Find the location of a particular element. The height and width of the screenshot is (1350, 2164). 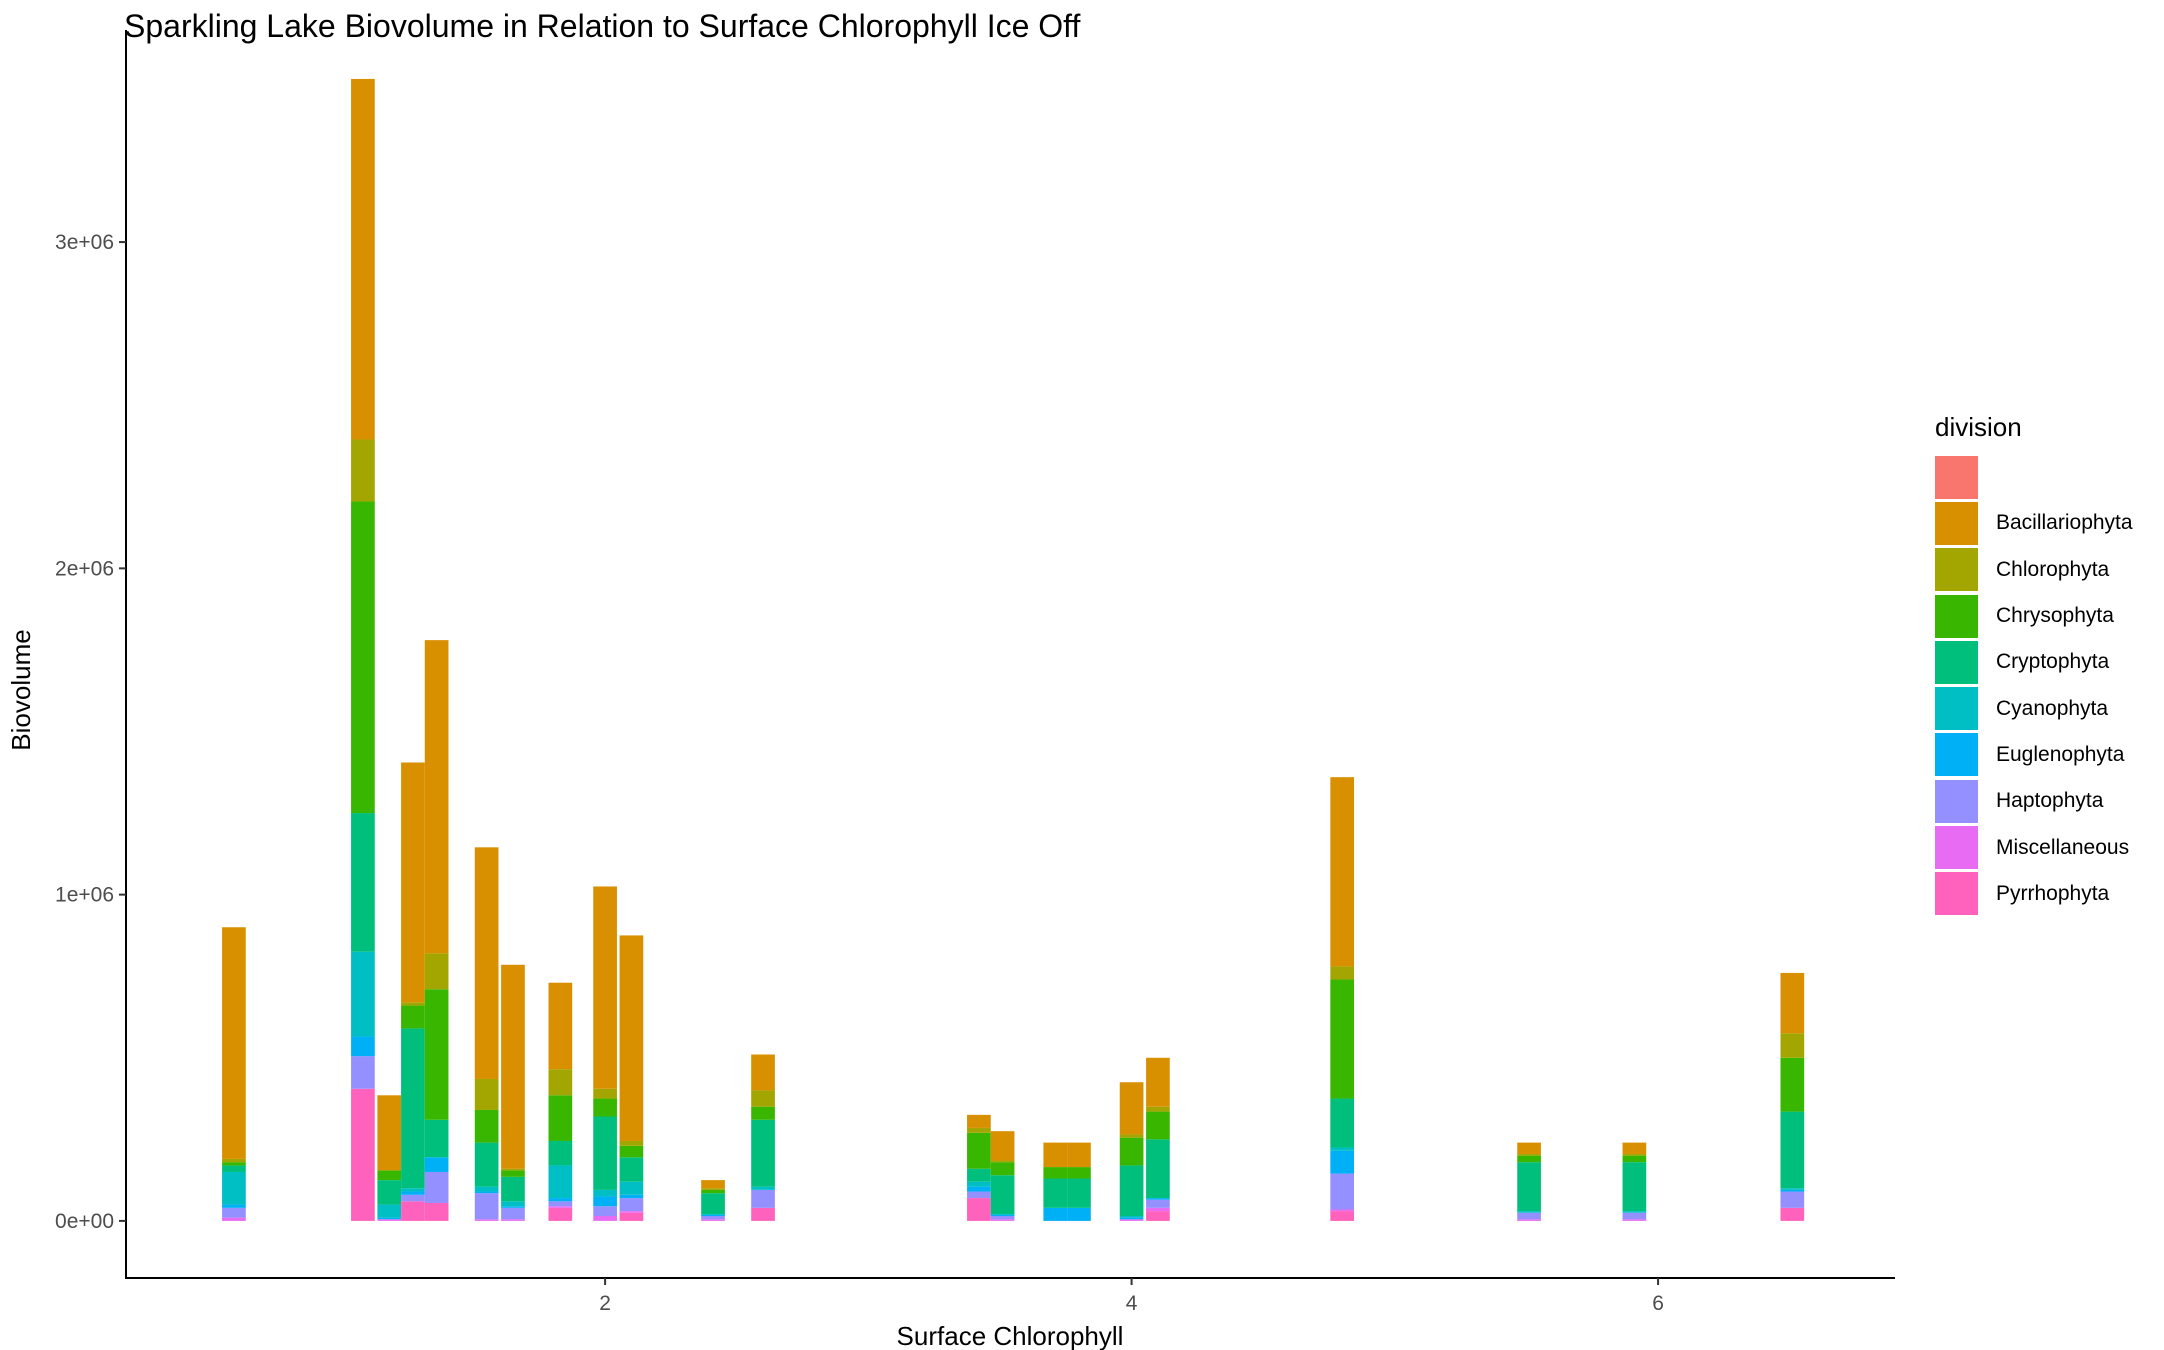

legend-label: Bacillariophyta is located at coordinates (2064, 523).